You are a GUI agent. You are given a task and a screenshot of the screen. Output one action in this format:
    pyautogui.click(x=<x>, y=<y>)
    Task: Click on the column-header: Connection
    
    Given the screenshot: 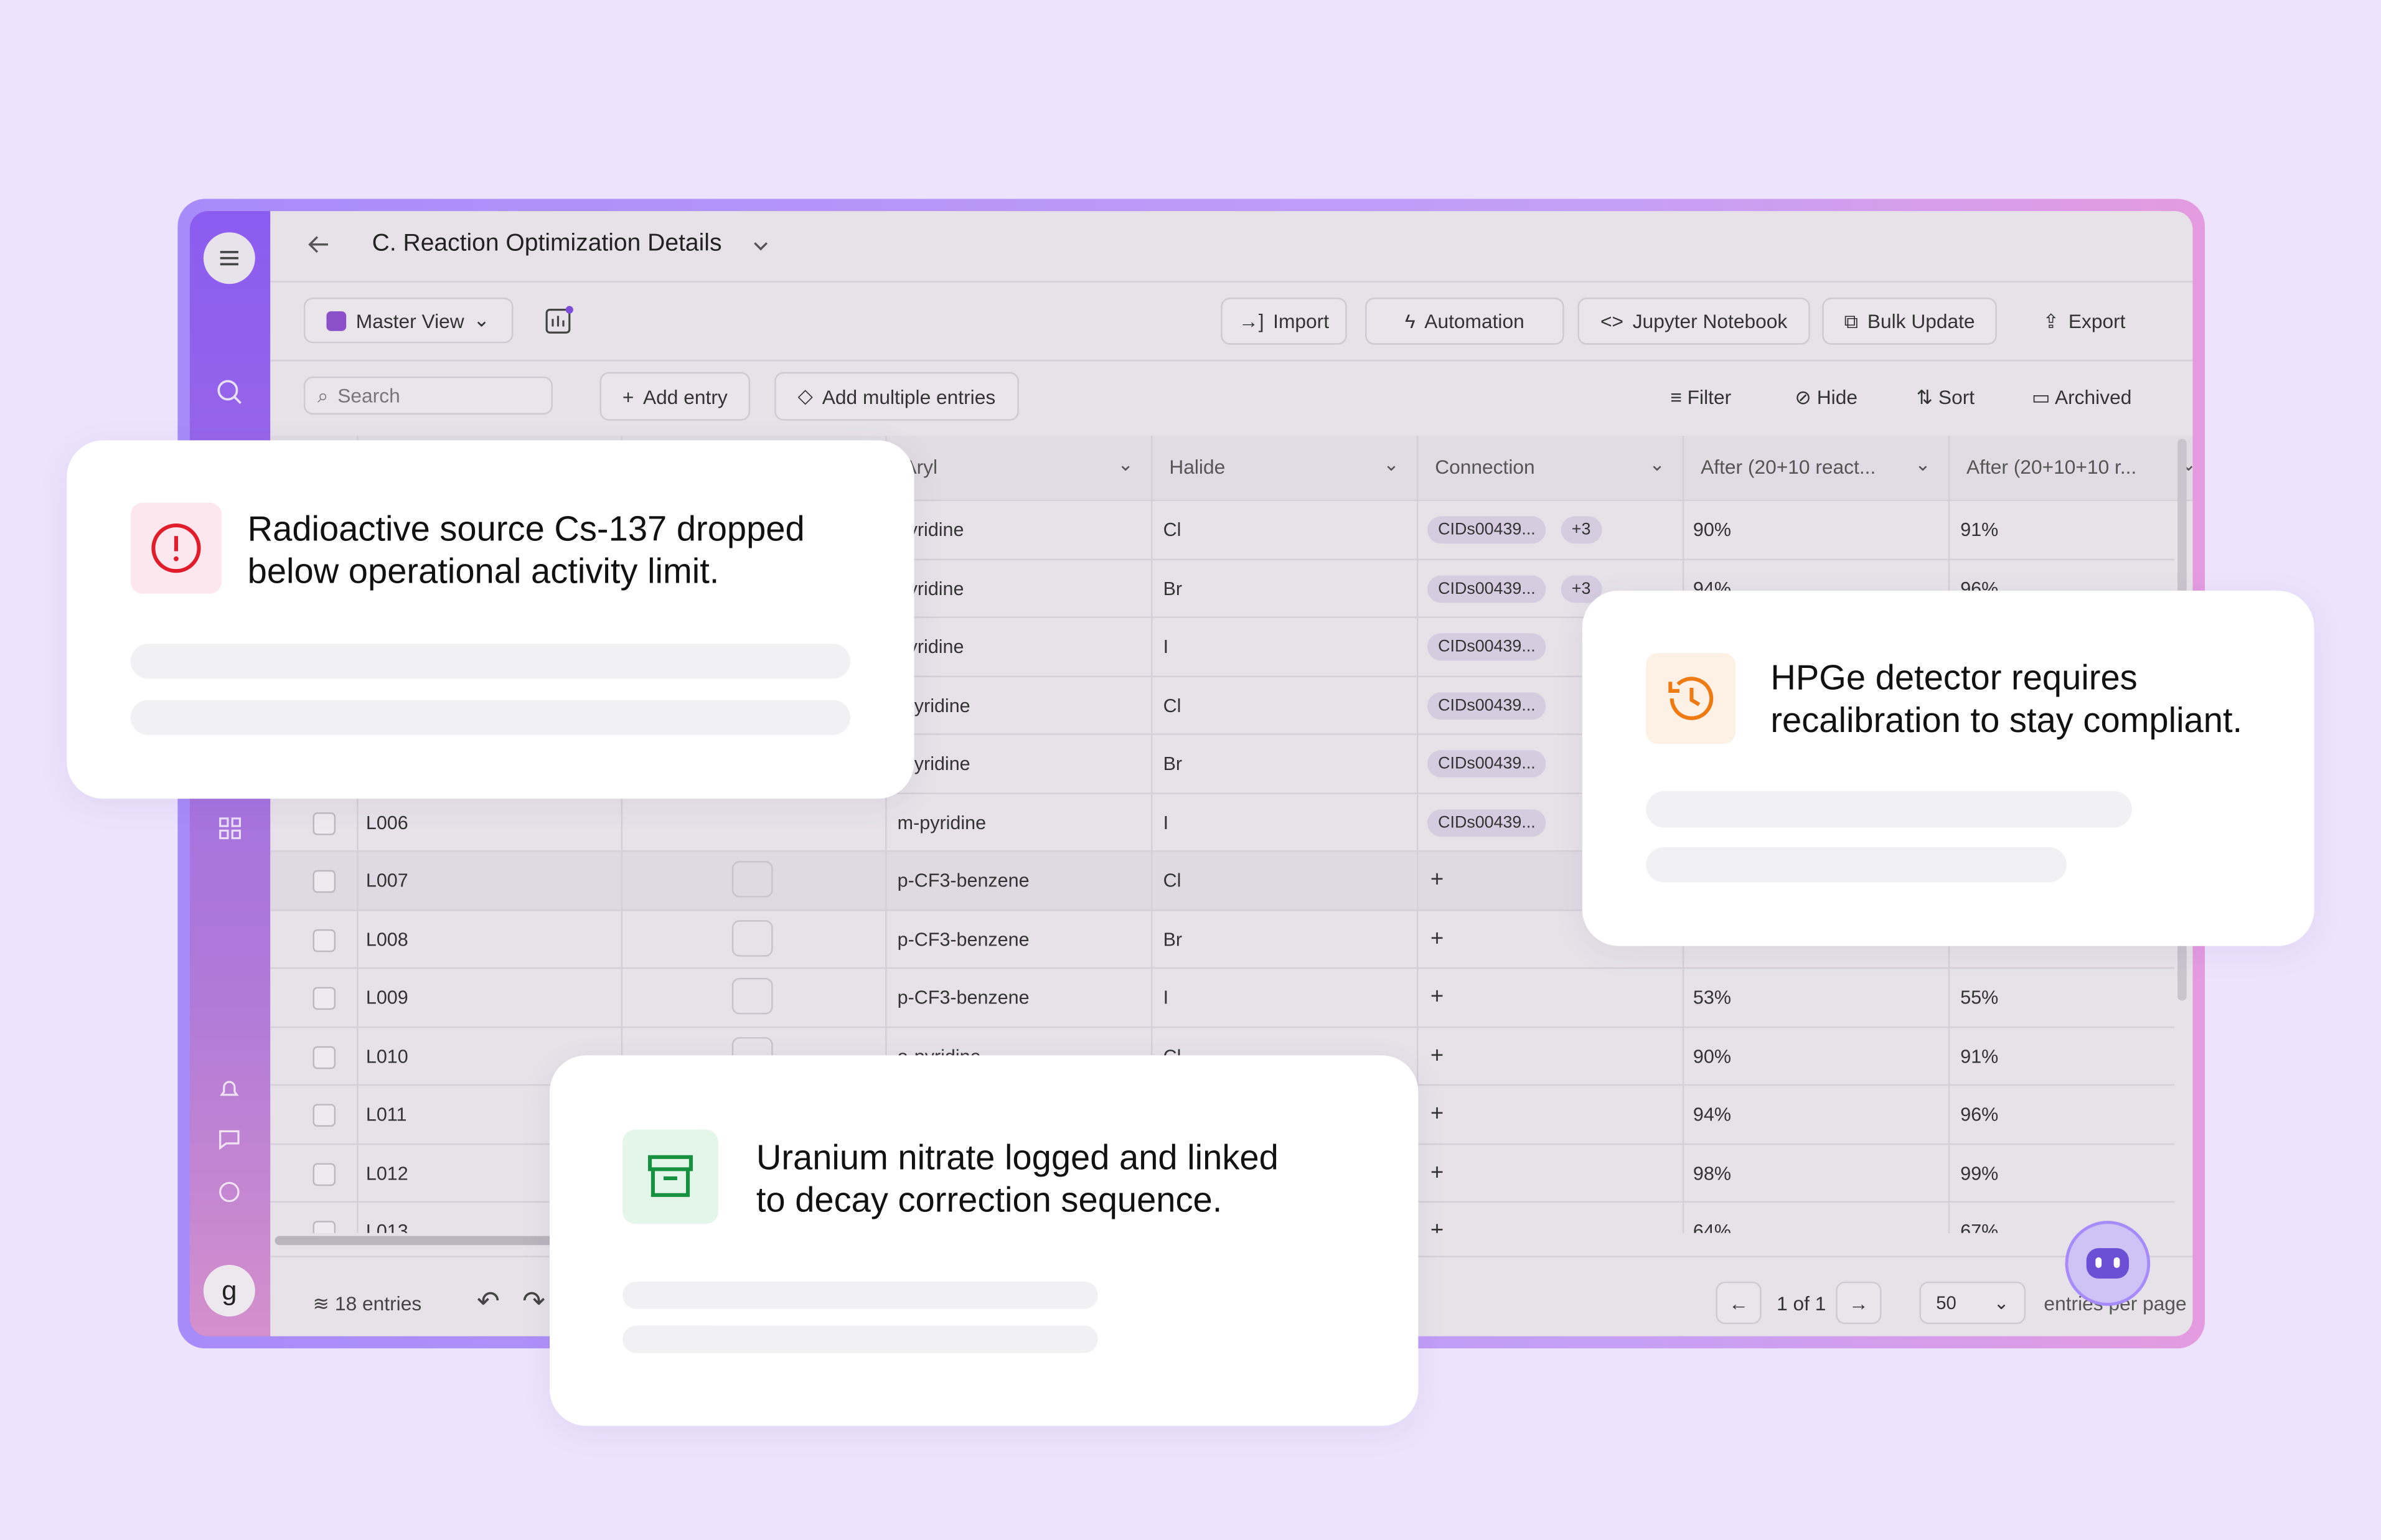 What is the action you would take?
    pyautogui.click(x=1485, y=467)
    